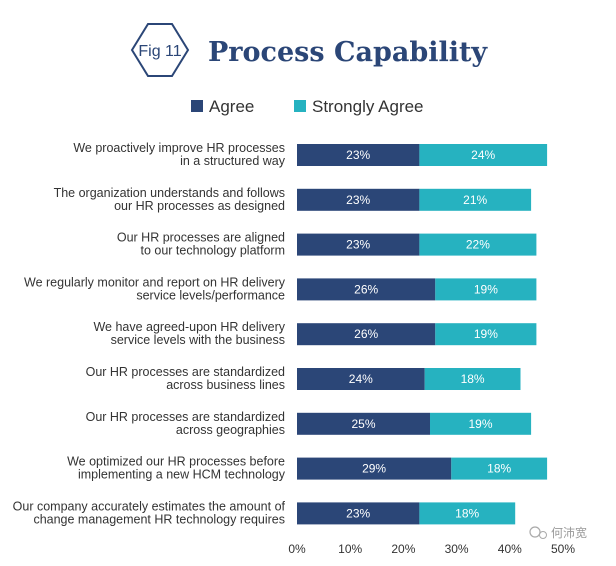 The height and width of the screenshot is (566, 616). Describe the element at coordinates (199, 206) in the screenshot. I see `category-label-line: our HR processes as designed` at that location.